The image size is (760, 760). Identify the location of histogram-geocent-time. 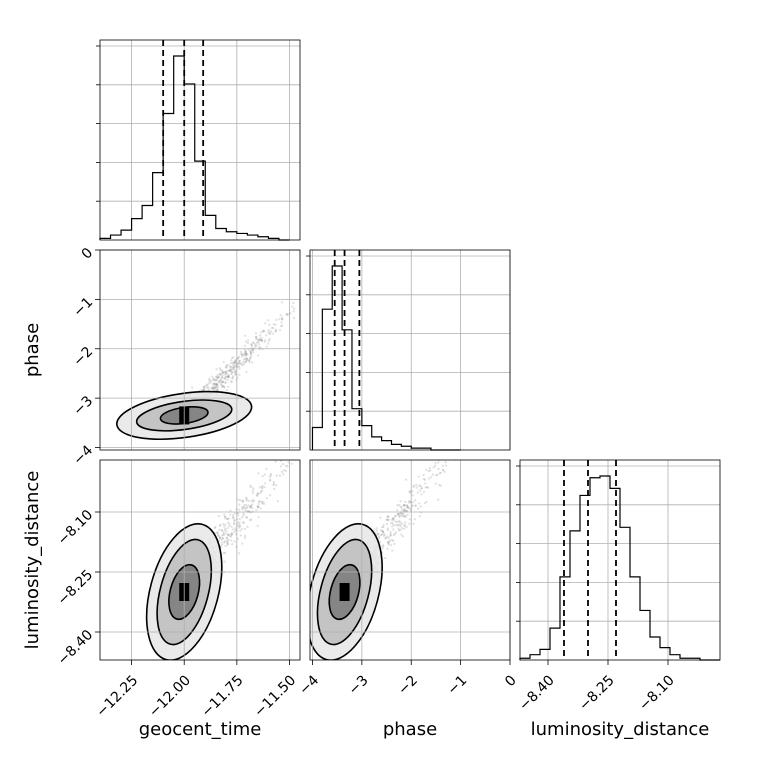
(194, 148).